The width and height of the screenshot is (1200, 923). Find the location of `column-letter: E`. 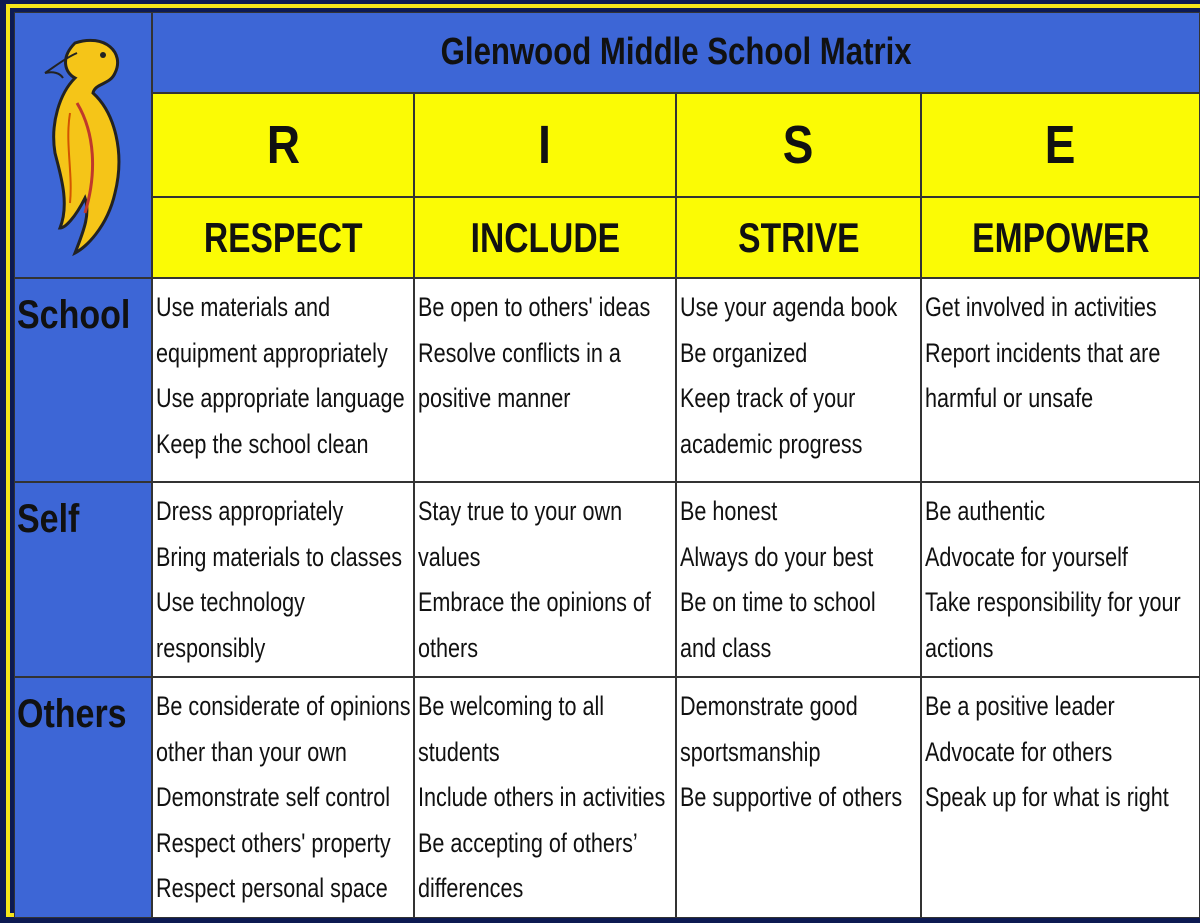

column-letter: E is located at coordinates (1060, 145).